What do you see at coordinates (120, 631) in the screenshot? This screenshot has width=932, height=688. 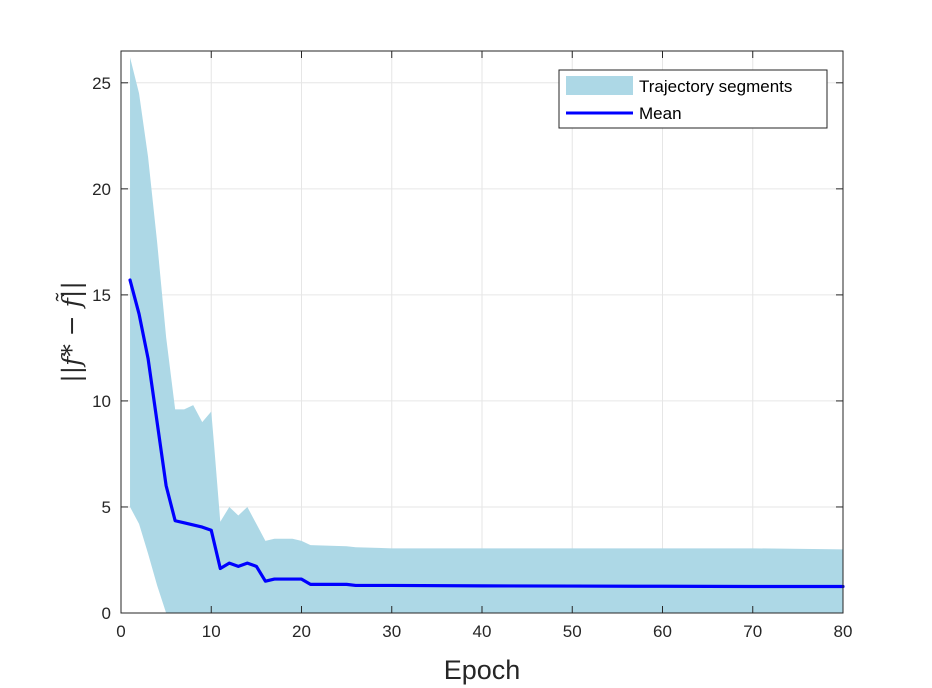 I see `x-tick-label: 0` at bounding box center [120, 631].